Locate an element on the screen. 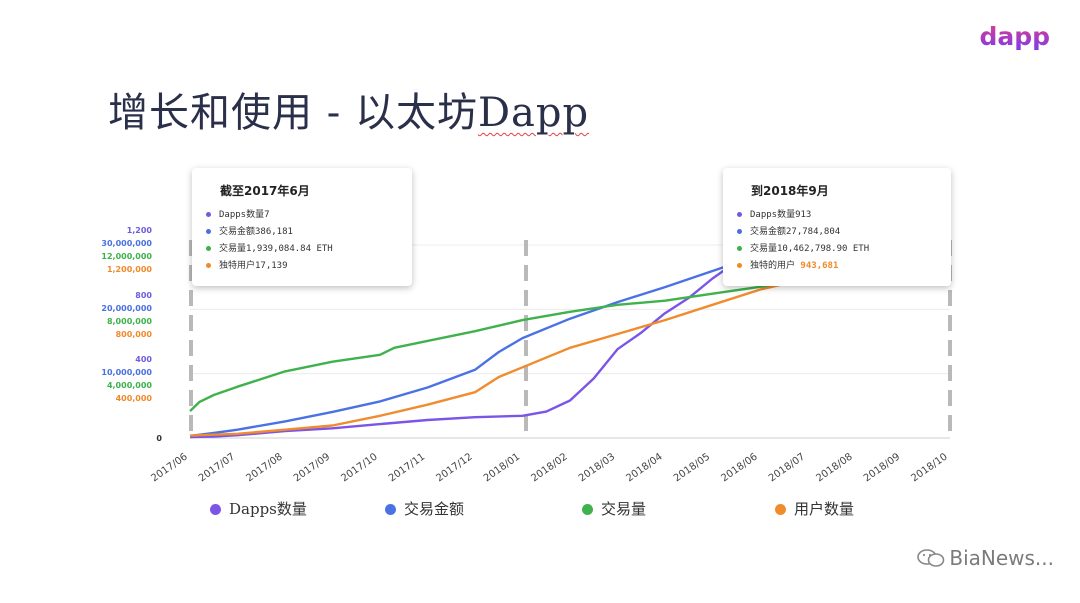 Image resolution: width=1080 pixels, height=603 pixels. y-tick-label: 800,000 is located at coordinates (134, 334).